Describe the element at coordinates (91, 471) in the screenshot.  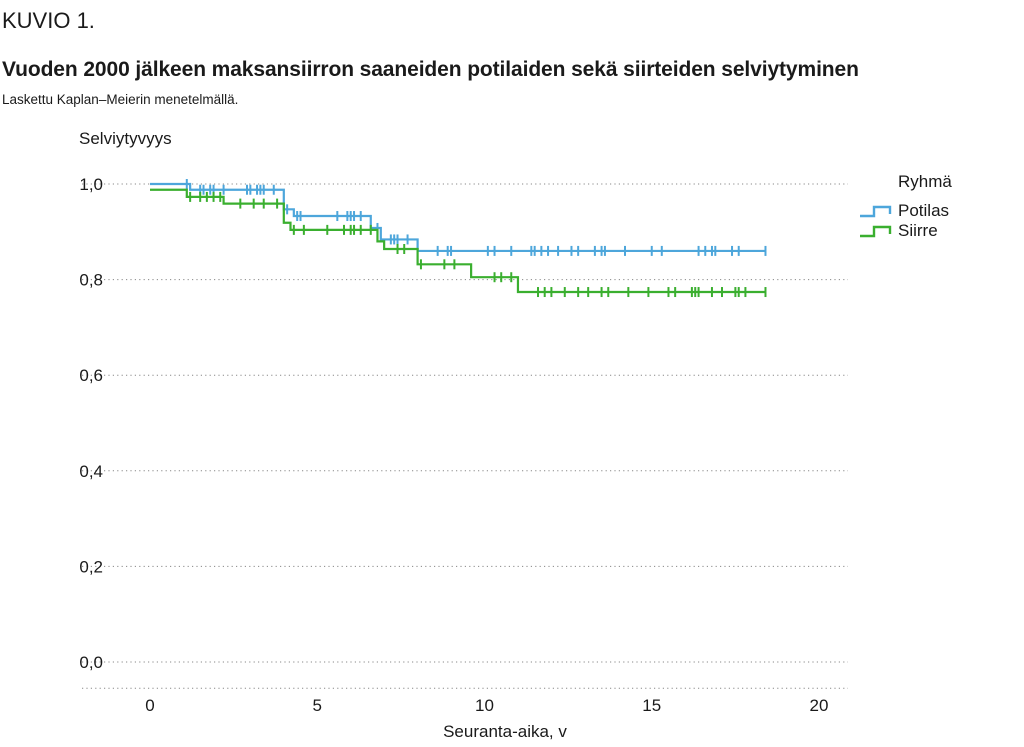
I see `y-tick-label: 0,4` at that location.